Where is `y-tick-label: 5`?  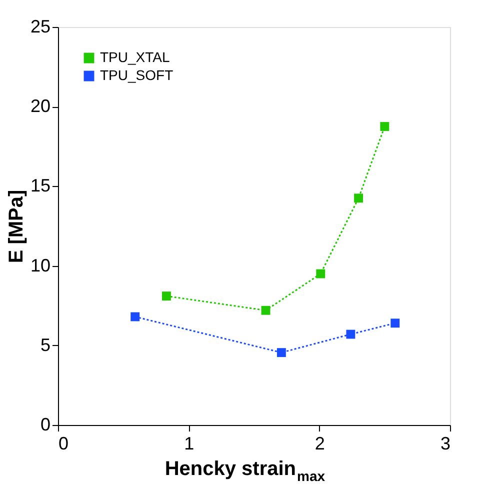 y-tick-label: 5 is located at coordinates (45, 344).